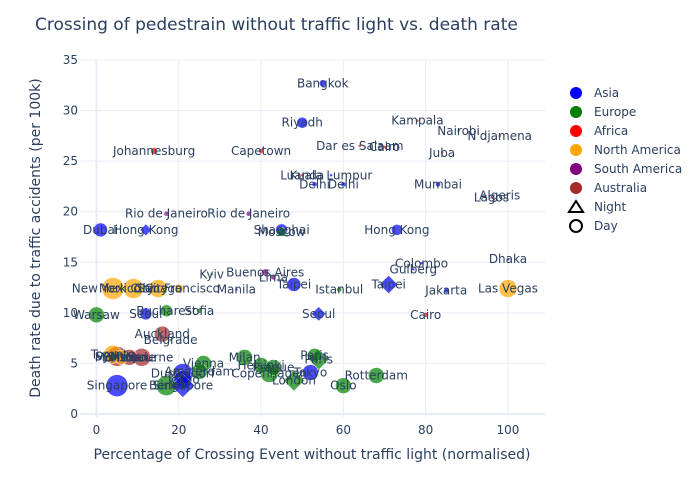 This screenshot has height=500, width=700. Describe the element at coordinates (245, 357) in the screenshot. I see `data-label: Milan` at that location.